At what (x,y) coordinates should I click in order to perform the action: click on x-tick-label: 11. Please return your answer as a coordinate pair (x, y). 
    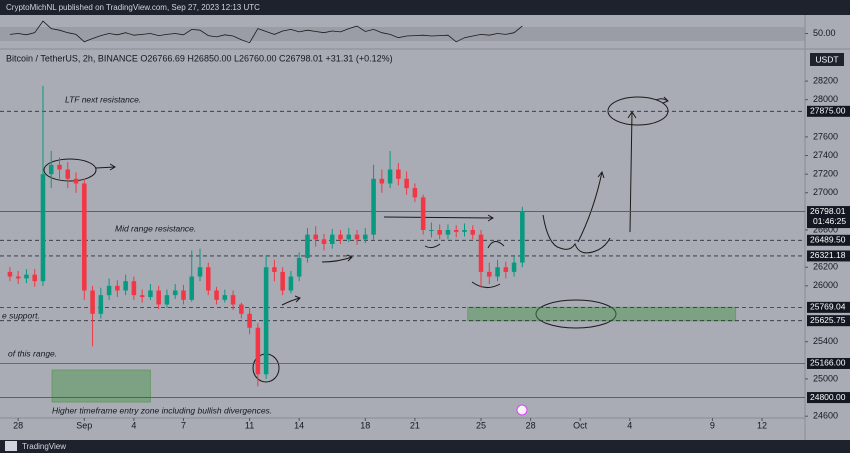
    Looking at the image, I should click on (249, 425).